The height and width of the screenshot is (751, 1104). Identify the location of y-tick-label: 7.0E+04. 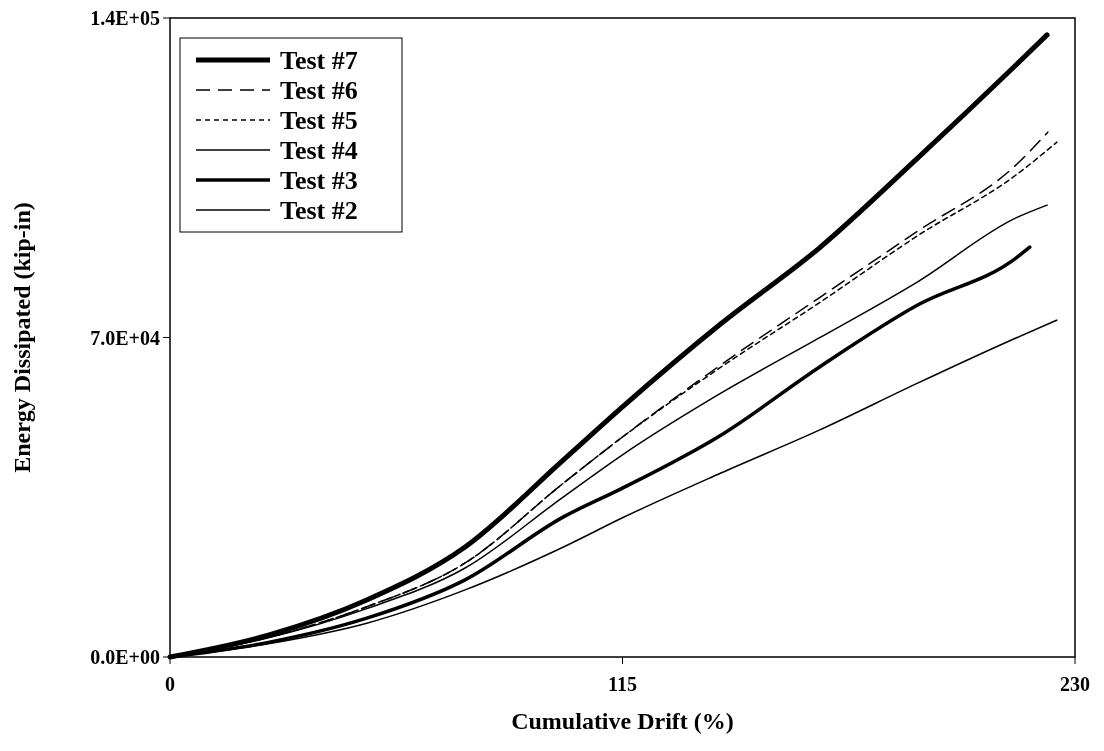
(125, 337).